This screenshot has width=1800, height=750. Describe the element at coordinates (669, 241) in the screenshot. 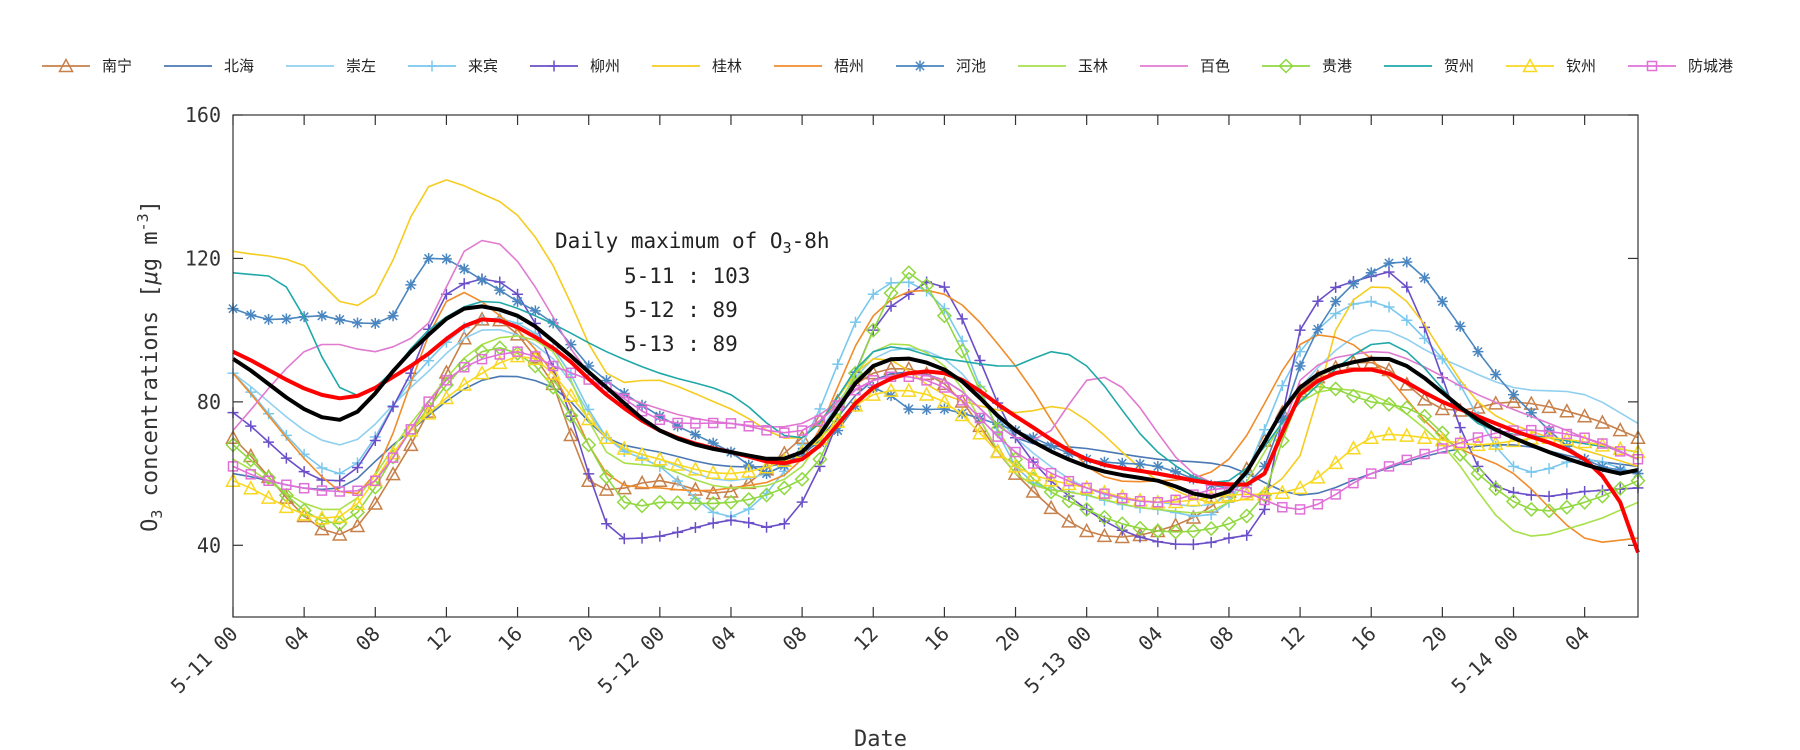

I see `anno-title-pre: Daily maximum of O` at that location.